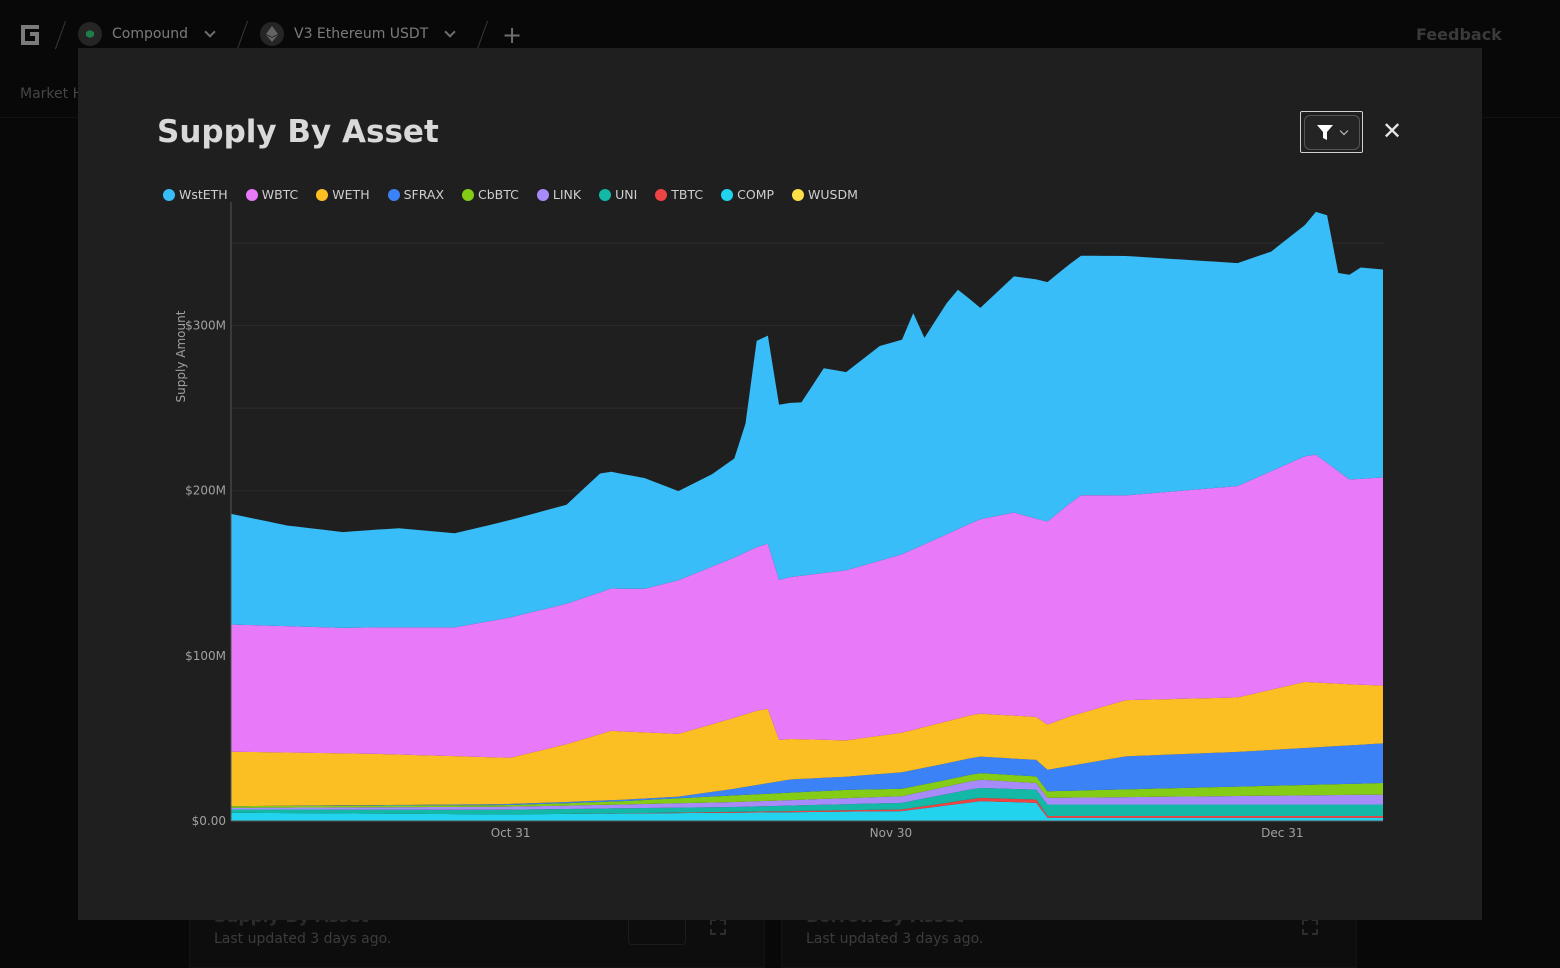  I want to click on market-selector: V3 Ethereum USDT, so click(361, 34).